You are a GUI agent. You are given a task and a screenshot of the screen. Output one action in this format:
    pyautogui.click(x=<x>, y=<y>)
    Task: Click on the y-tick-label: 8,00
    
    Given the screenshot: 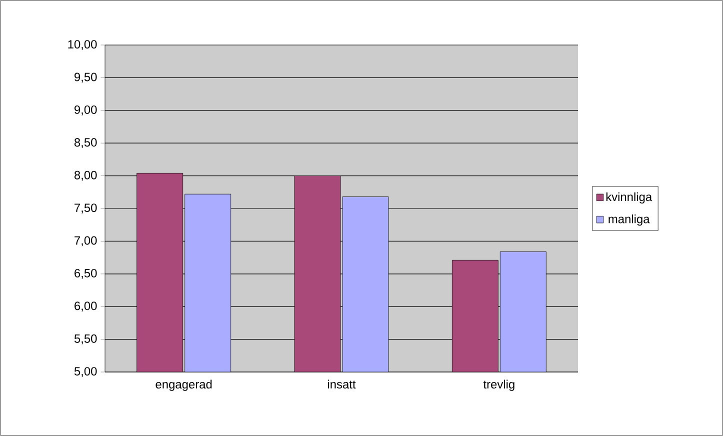 What is the action you would take?
    pyautogui.click(x=85, y=175)
    